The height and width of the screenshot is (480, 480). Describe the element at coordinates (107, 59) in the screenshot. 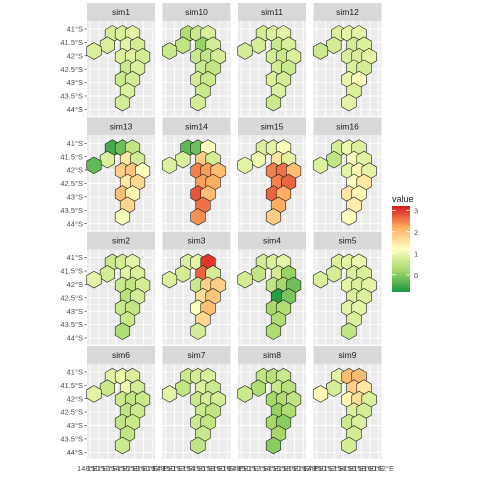

I see `facet-panel-sim1: sim1 41°S 41.5°S 42°S 42.5°S 43°S 43.5°S 44°S` at that location.